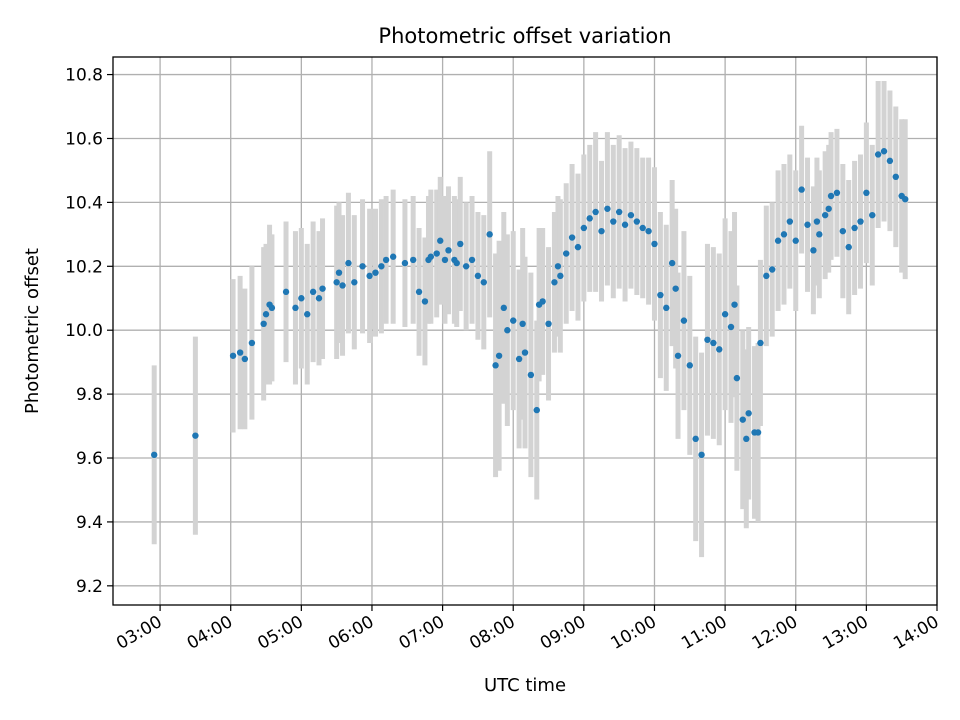  What do you see at coordinates (84, 76) in the screenshot?
I see `y-tick-label: 10.8` at bounding box center [84, 76].